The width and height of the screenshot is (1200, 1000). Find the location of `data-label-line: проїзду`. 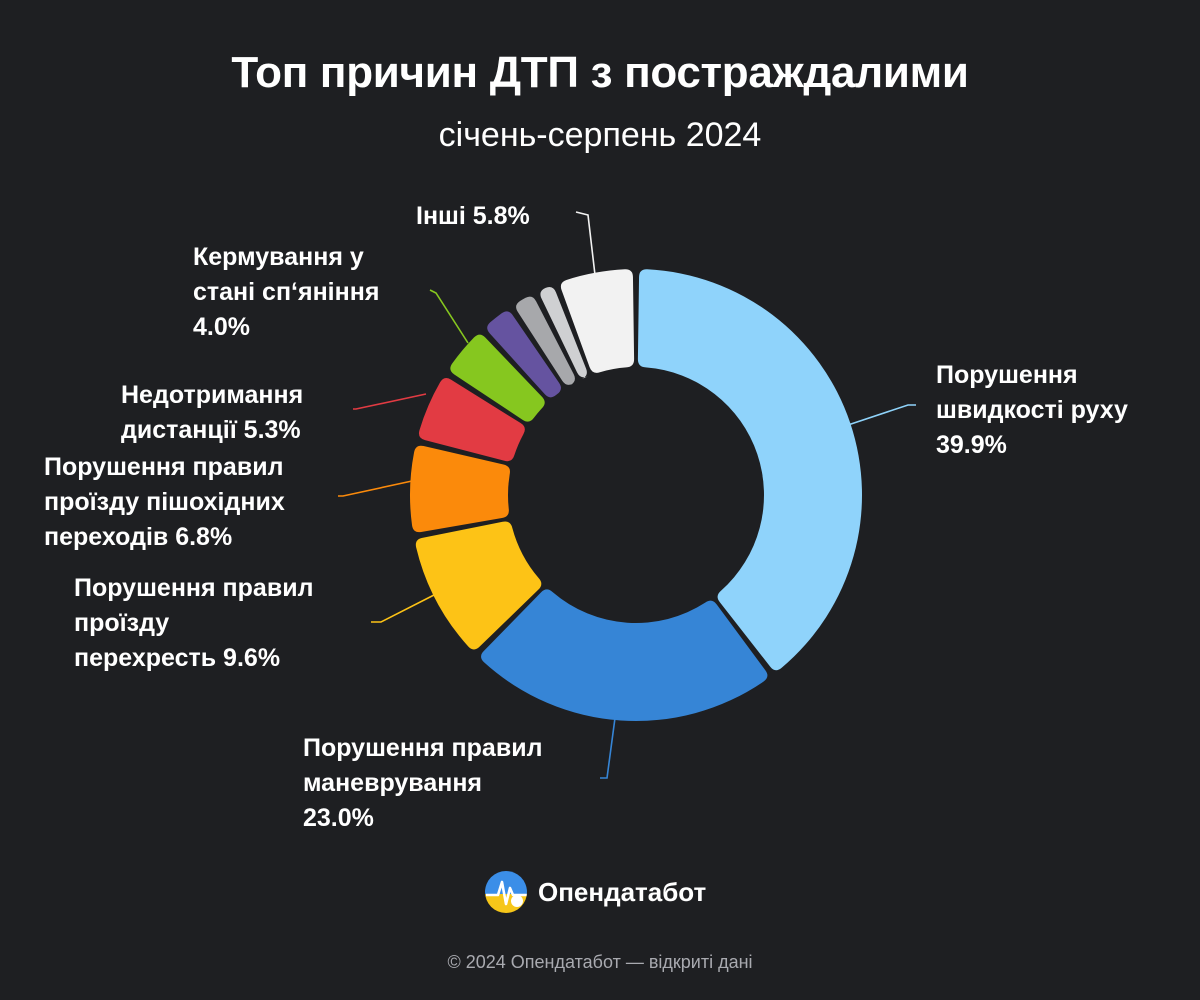

data-label-line: проїзду is located at coordinates (122, 623).